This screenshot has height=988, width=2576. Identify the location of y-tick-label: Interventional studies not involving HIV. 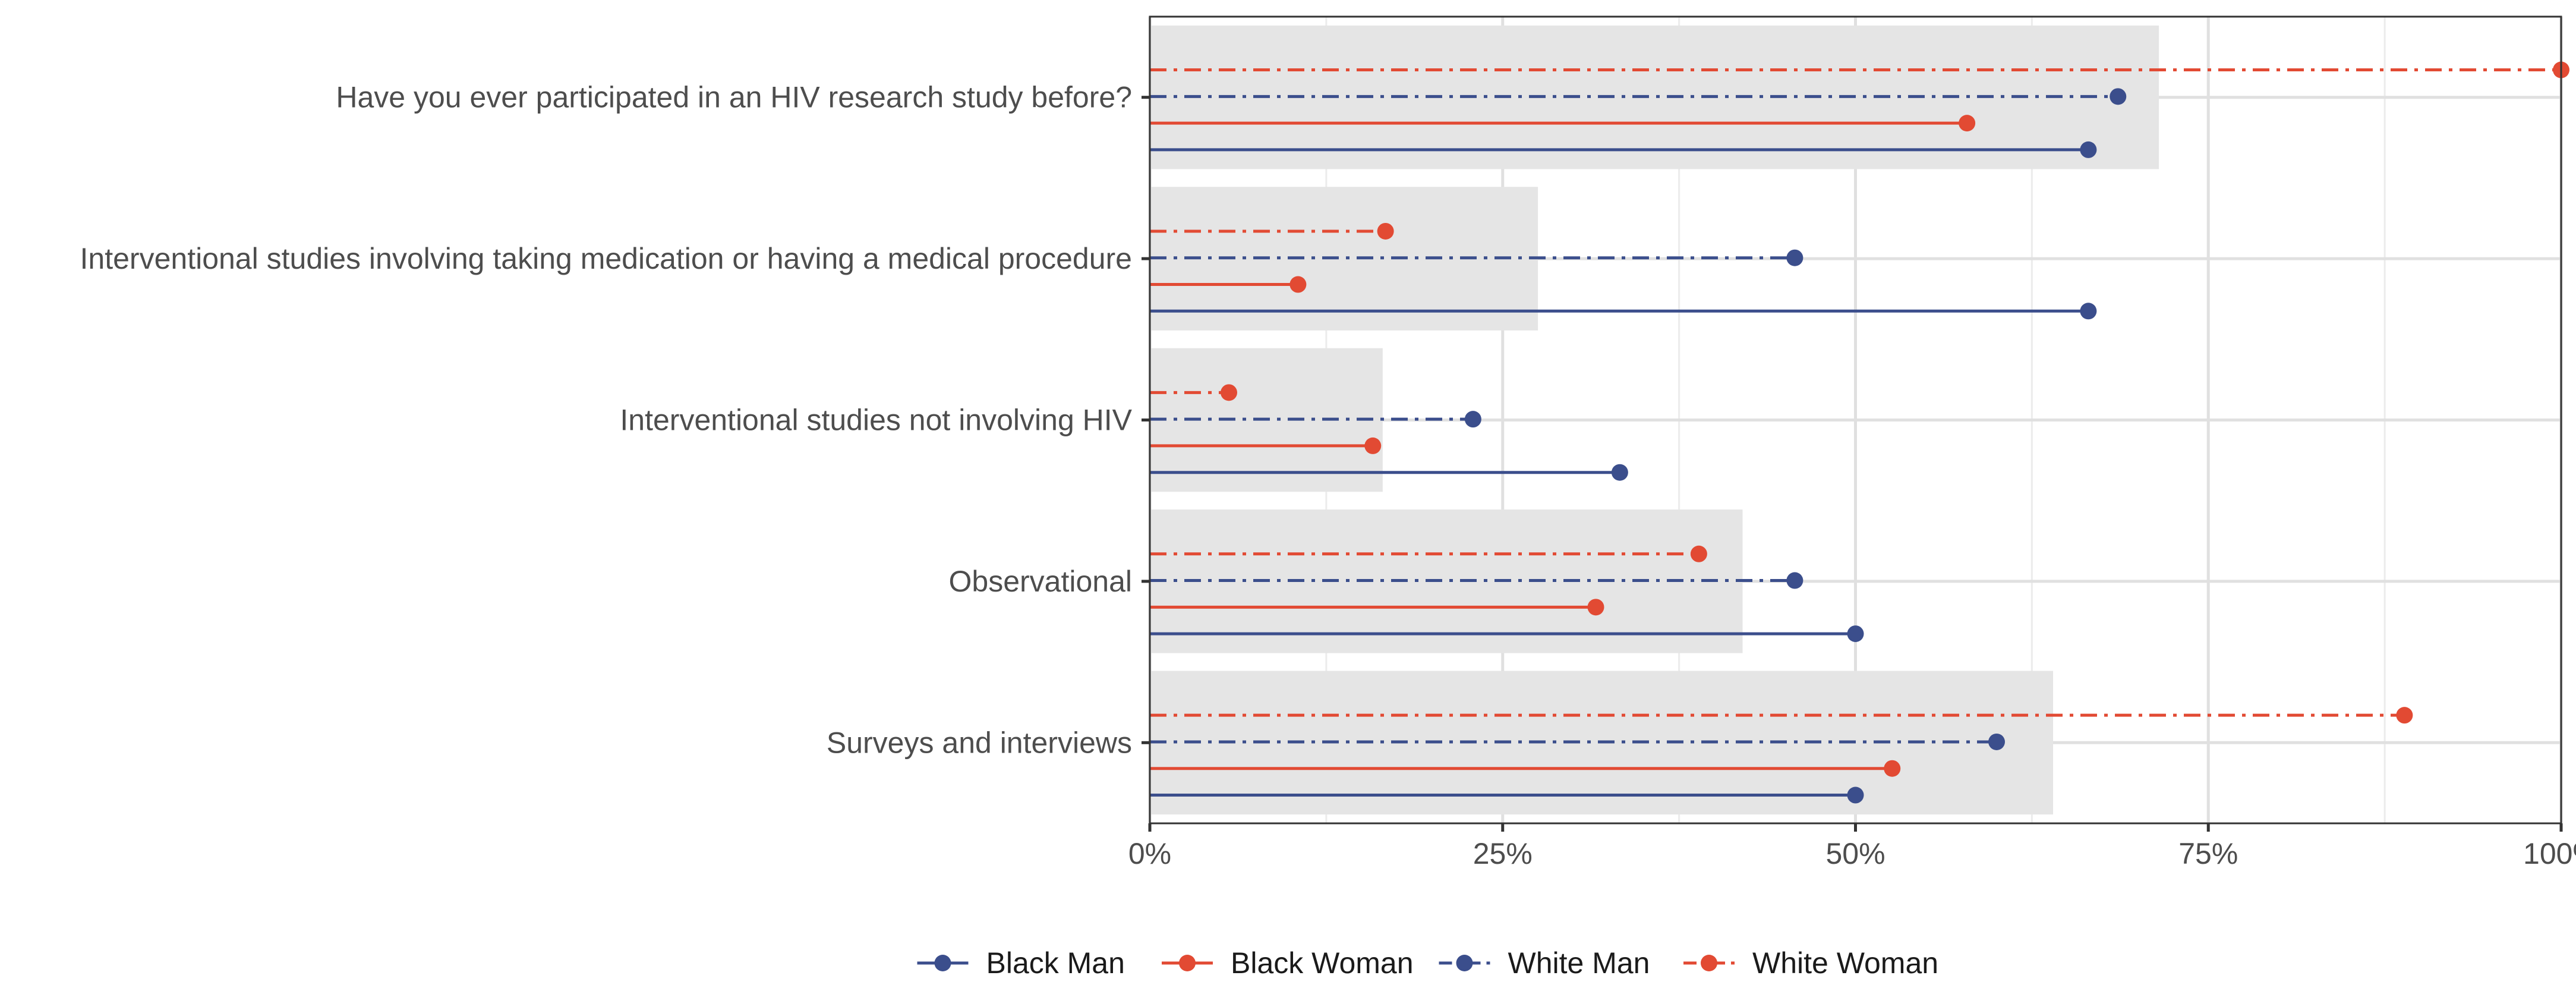
(876, 421).